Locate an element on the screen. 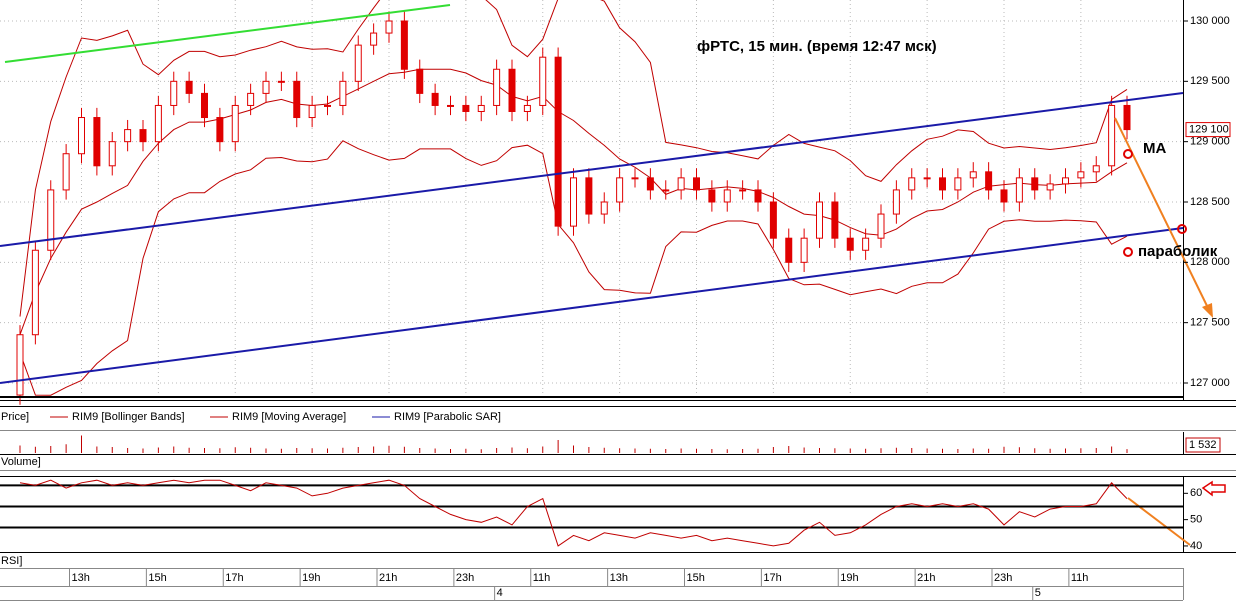  level-arrow is located at coordinates (1213, 488).